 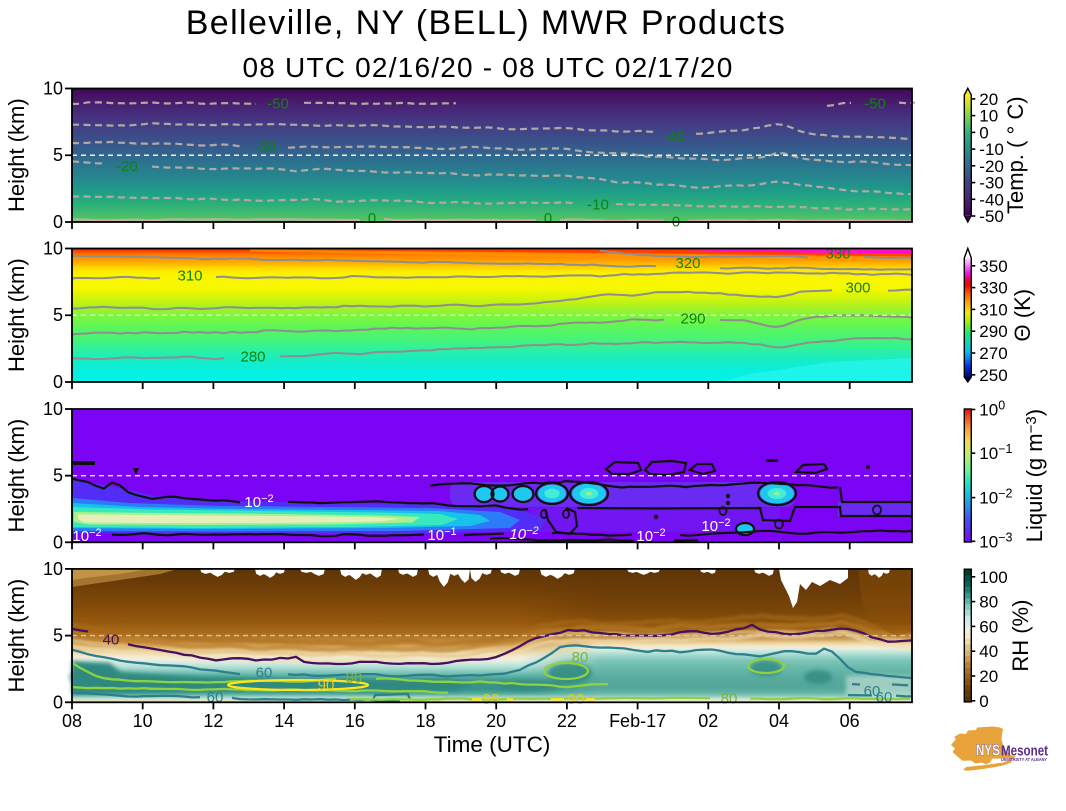 I want to click on svg-text: RH (%), so click(x=1020, y=636).